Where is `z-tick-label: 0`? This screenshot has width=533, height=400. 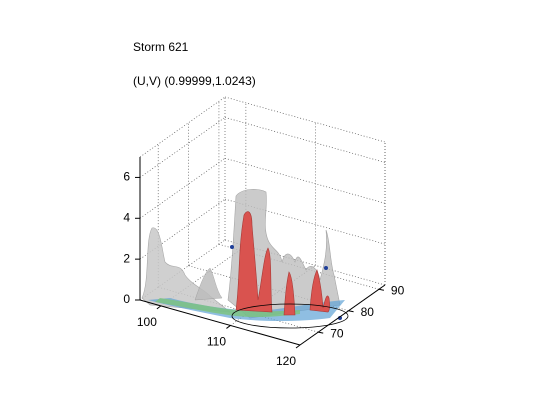
z-tick-label: 0 is located at coordinates (126, 299).